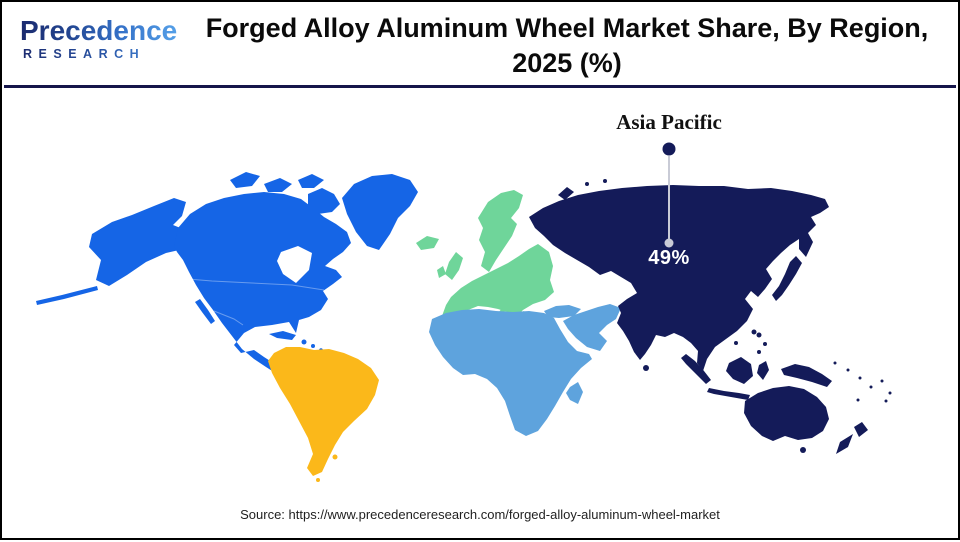 The image size is (960, 542). What do you see at coordinates (679, 278) in the screenshot?
I see `asia-mainland-shape` at bounding box center [679, 278].